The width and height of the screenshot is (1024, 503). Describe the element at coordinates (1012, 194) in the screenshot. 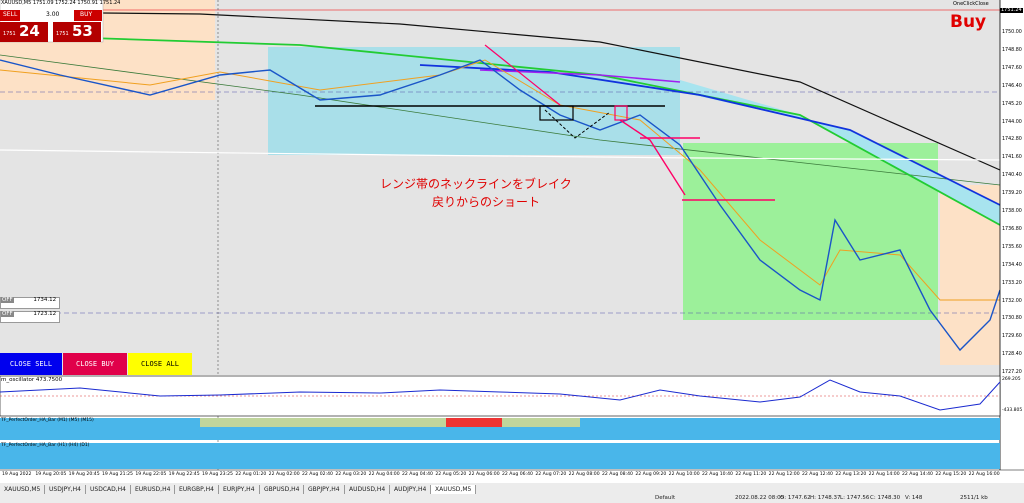

I see `price-label: 1739.20` at that location.